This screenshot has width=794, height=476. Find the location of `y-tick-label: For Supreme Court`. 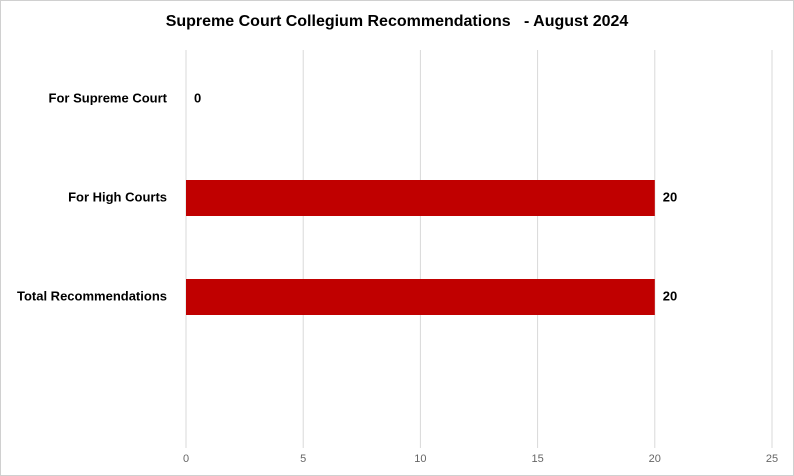

y-tick-label: For Supreme Court is located at coordinates (108, 97).